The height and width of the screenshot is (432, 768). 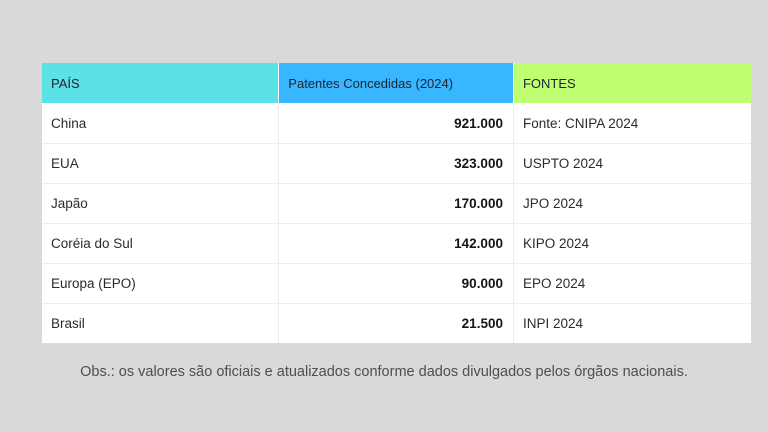 I want to click on cell-patents: 323.000, so click(x=396, y=163).